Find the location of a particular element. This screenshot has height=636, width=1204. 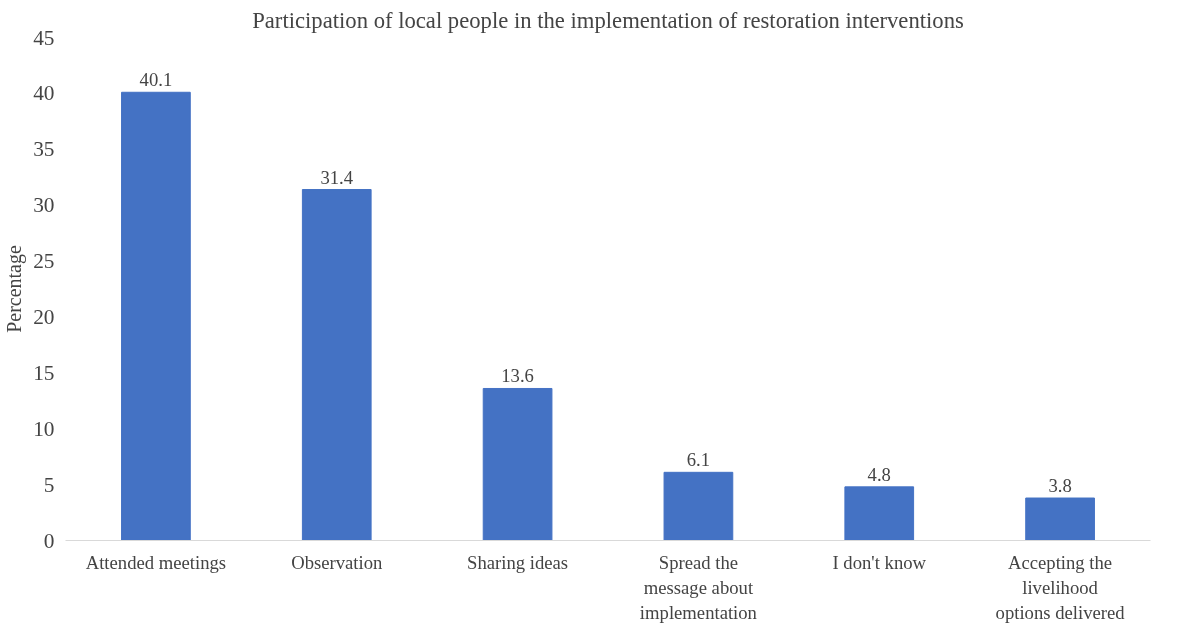

x-tick-label: Observation is located at coordinates (337, 562).